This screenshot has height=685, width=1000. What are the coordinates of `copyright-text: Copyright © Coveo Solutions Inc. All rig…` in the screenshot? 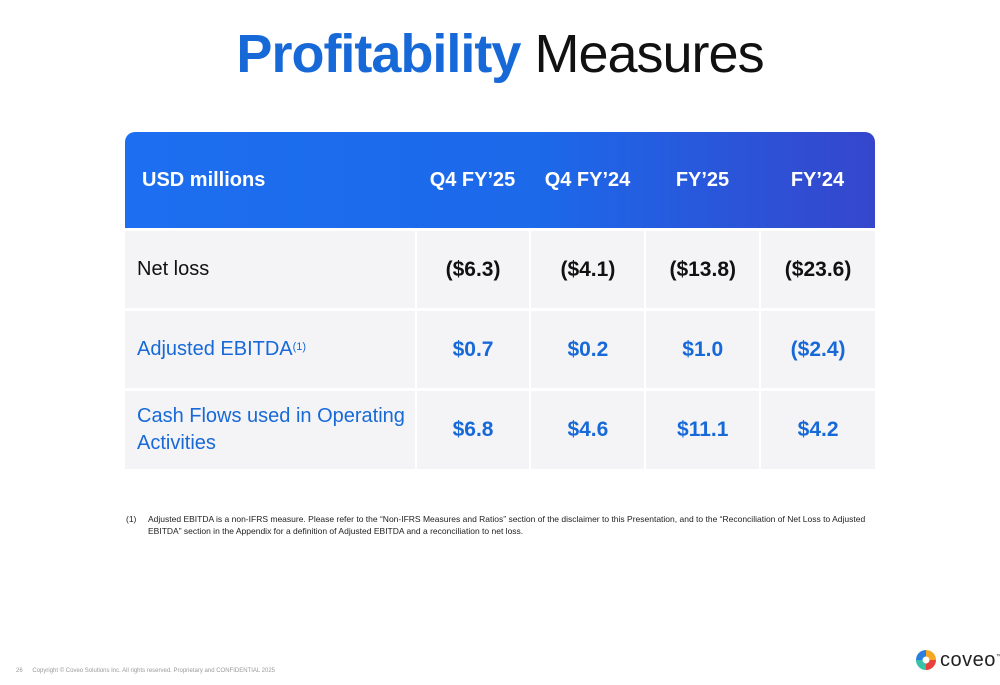 It's located at (153, 671).